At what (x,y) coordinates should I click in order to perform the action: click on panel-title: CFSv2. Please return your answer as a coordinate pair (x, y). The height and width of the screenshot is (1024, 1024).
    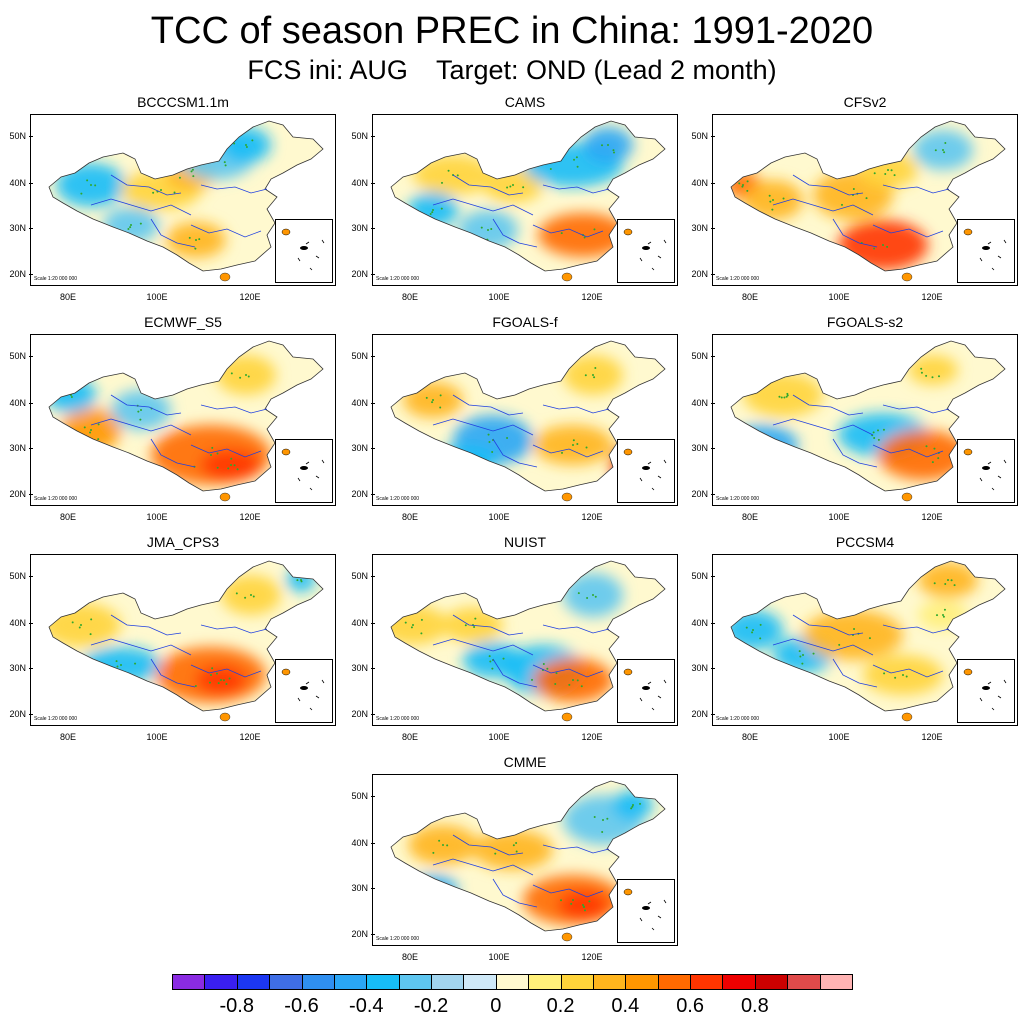
    Looking at the image, I should click on (865, 102).